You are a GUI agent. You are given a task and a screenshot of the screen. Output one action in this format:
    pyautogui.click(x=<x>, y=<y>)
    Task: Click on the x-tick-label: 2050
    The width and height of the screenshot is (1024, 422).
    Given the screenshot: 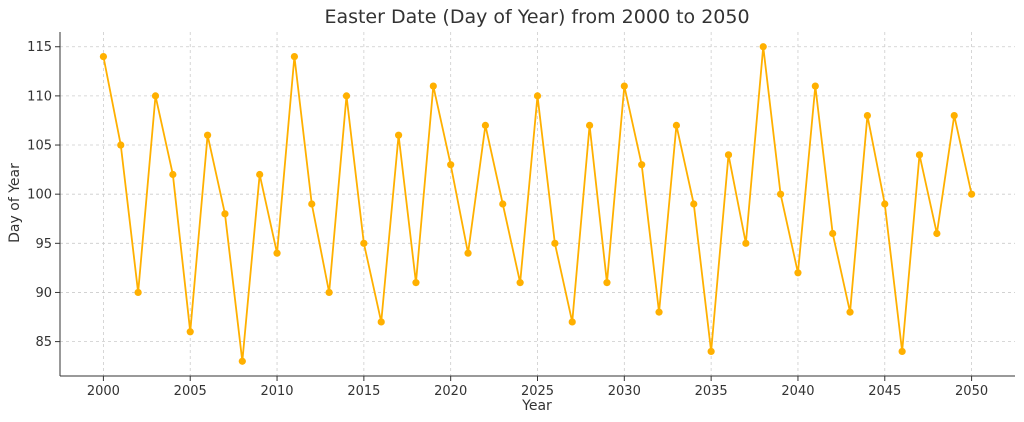 What is the action you would take?
    pyautogui.click(x=971, y=391)
    